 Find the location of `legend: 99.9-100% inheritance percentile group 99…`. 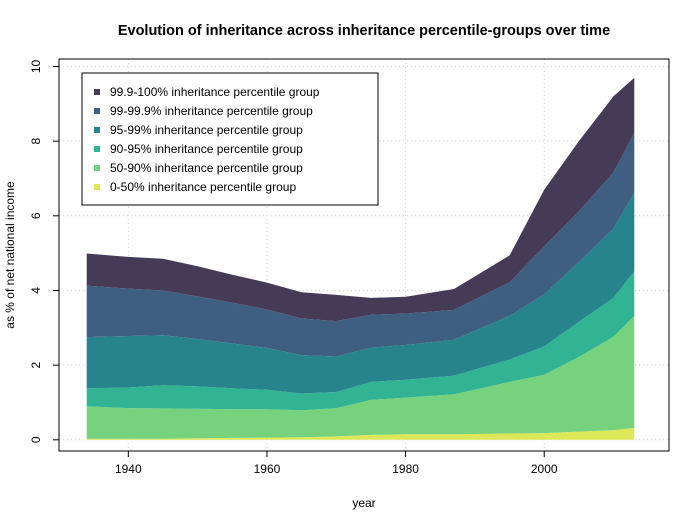

legend: 99.9-100% inheritance percentile group 99… is located at coordinates (230, 139).